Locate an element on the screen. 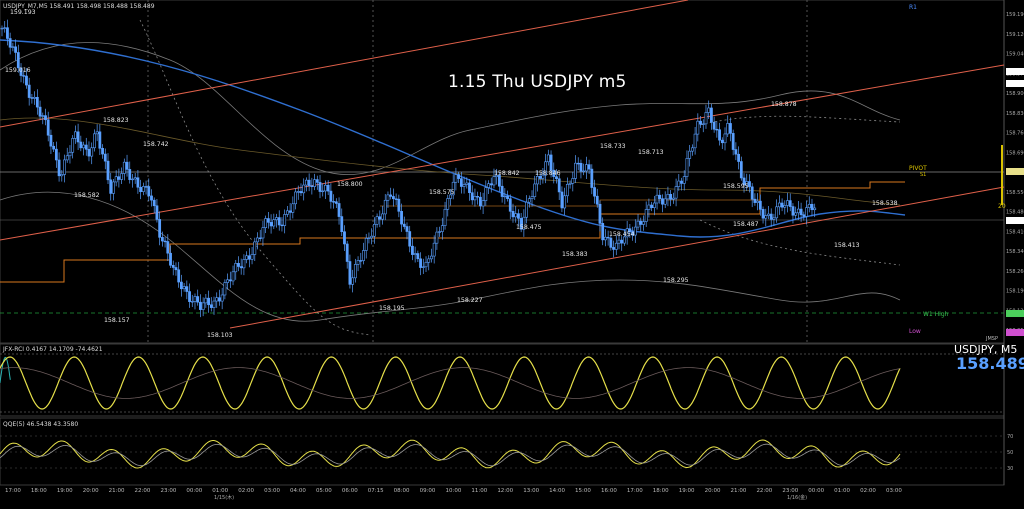  time-tick: 06:00 is located at coordinates (350, 491).